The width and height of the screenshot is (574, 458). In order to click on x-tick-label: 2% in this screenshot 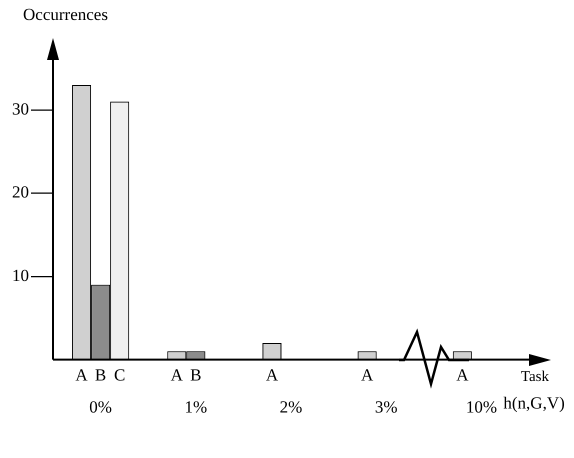, I will do `click(291, 406)`.